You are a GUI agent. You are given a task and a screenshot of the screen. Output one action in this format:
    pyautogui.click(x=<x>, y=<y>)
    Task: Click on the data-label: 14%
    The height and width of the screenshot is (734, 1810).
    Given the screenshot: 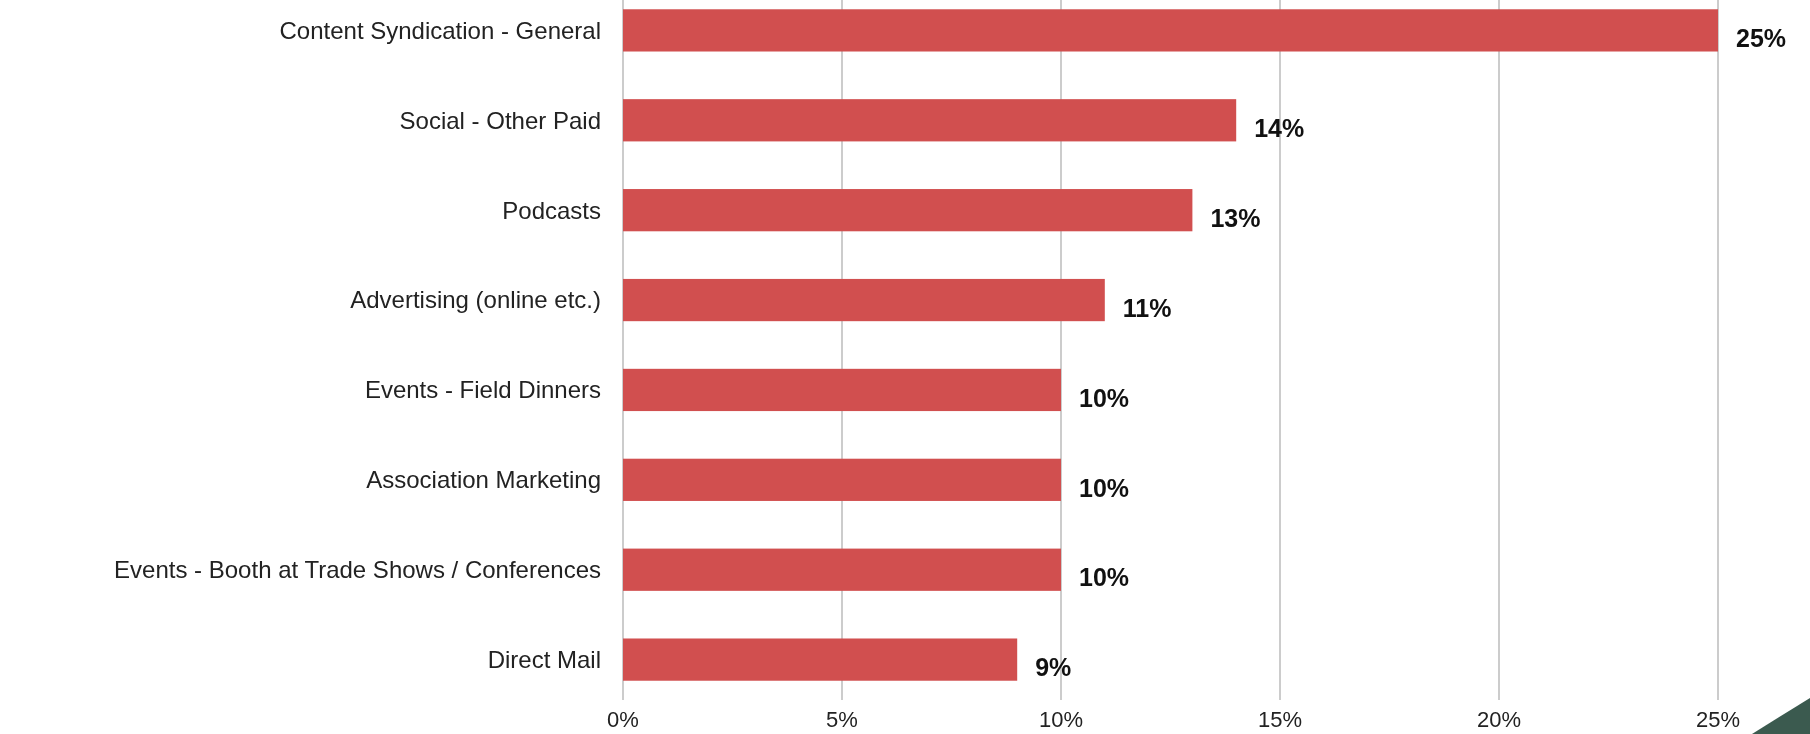 What is the action you would take?
    pyautogui.click(x=1279, y=128)
    